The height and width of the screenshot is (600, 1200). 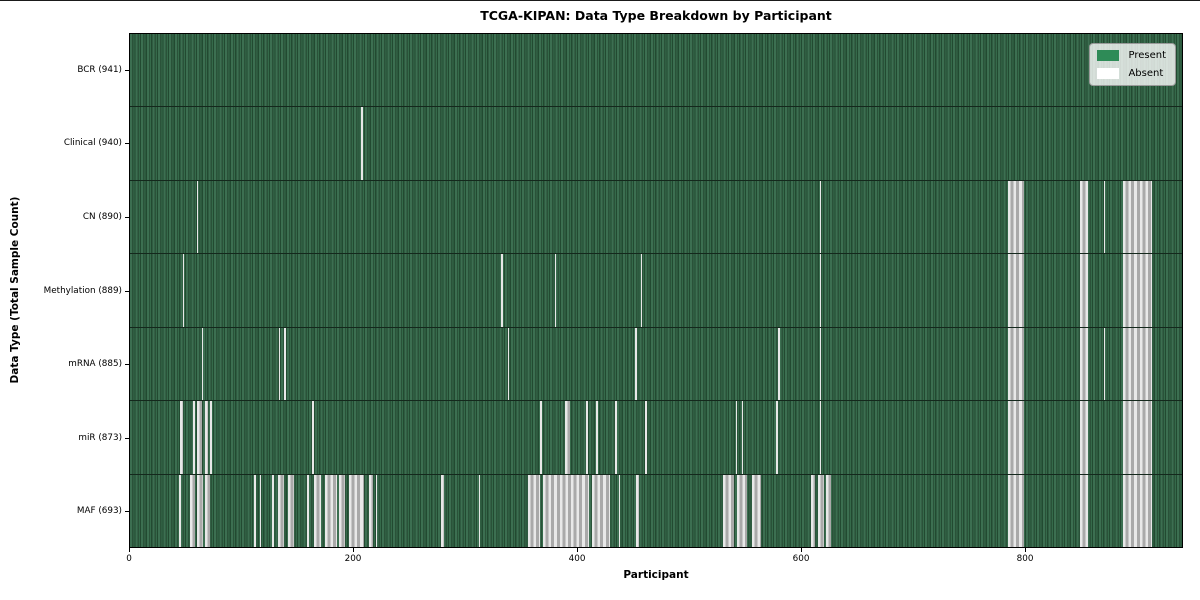 I want to click on y-tick-label-mir: miR (873), so click(x=100, y=437).